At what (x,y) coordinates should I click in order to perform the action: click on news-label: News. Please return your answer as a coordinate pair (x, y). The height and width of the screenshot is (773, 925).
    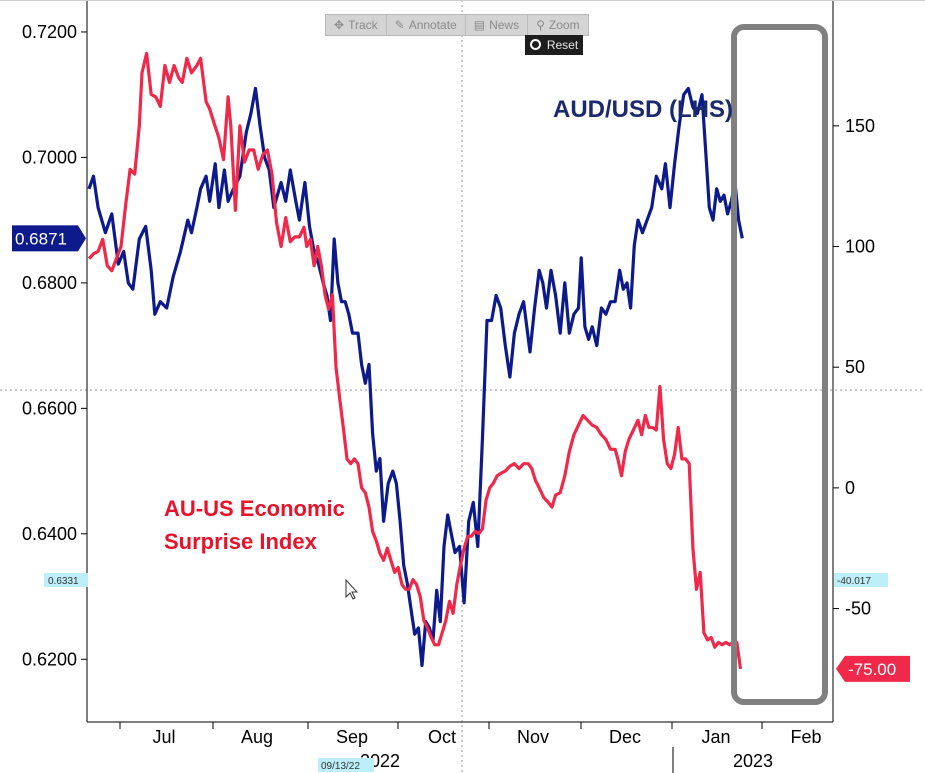
    Looking at the image, I should click on (504, 25).